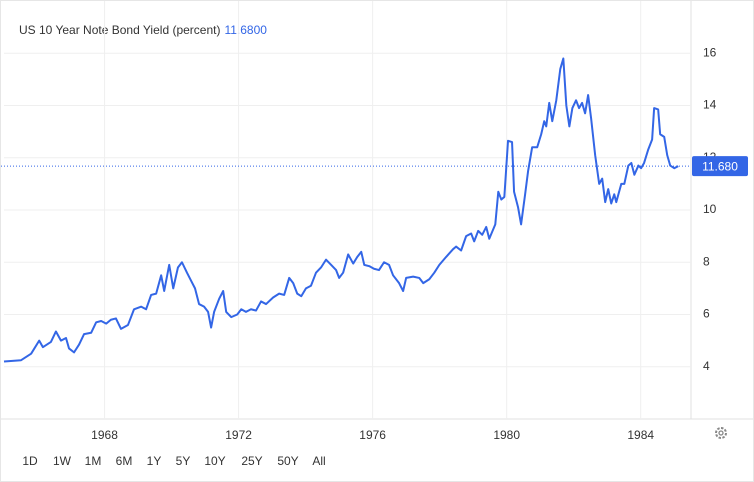  I want to click on current-value-label: 11.680, so click(720, 166).